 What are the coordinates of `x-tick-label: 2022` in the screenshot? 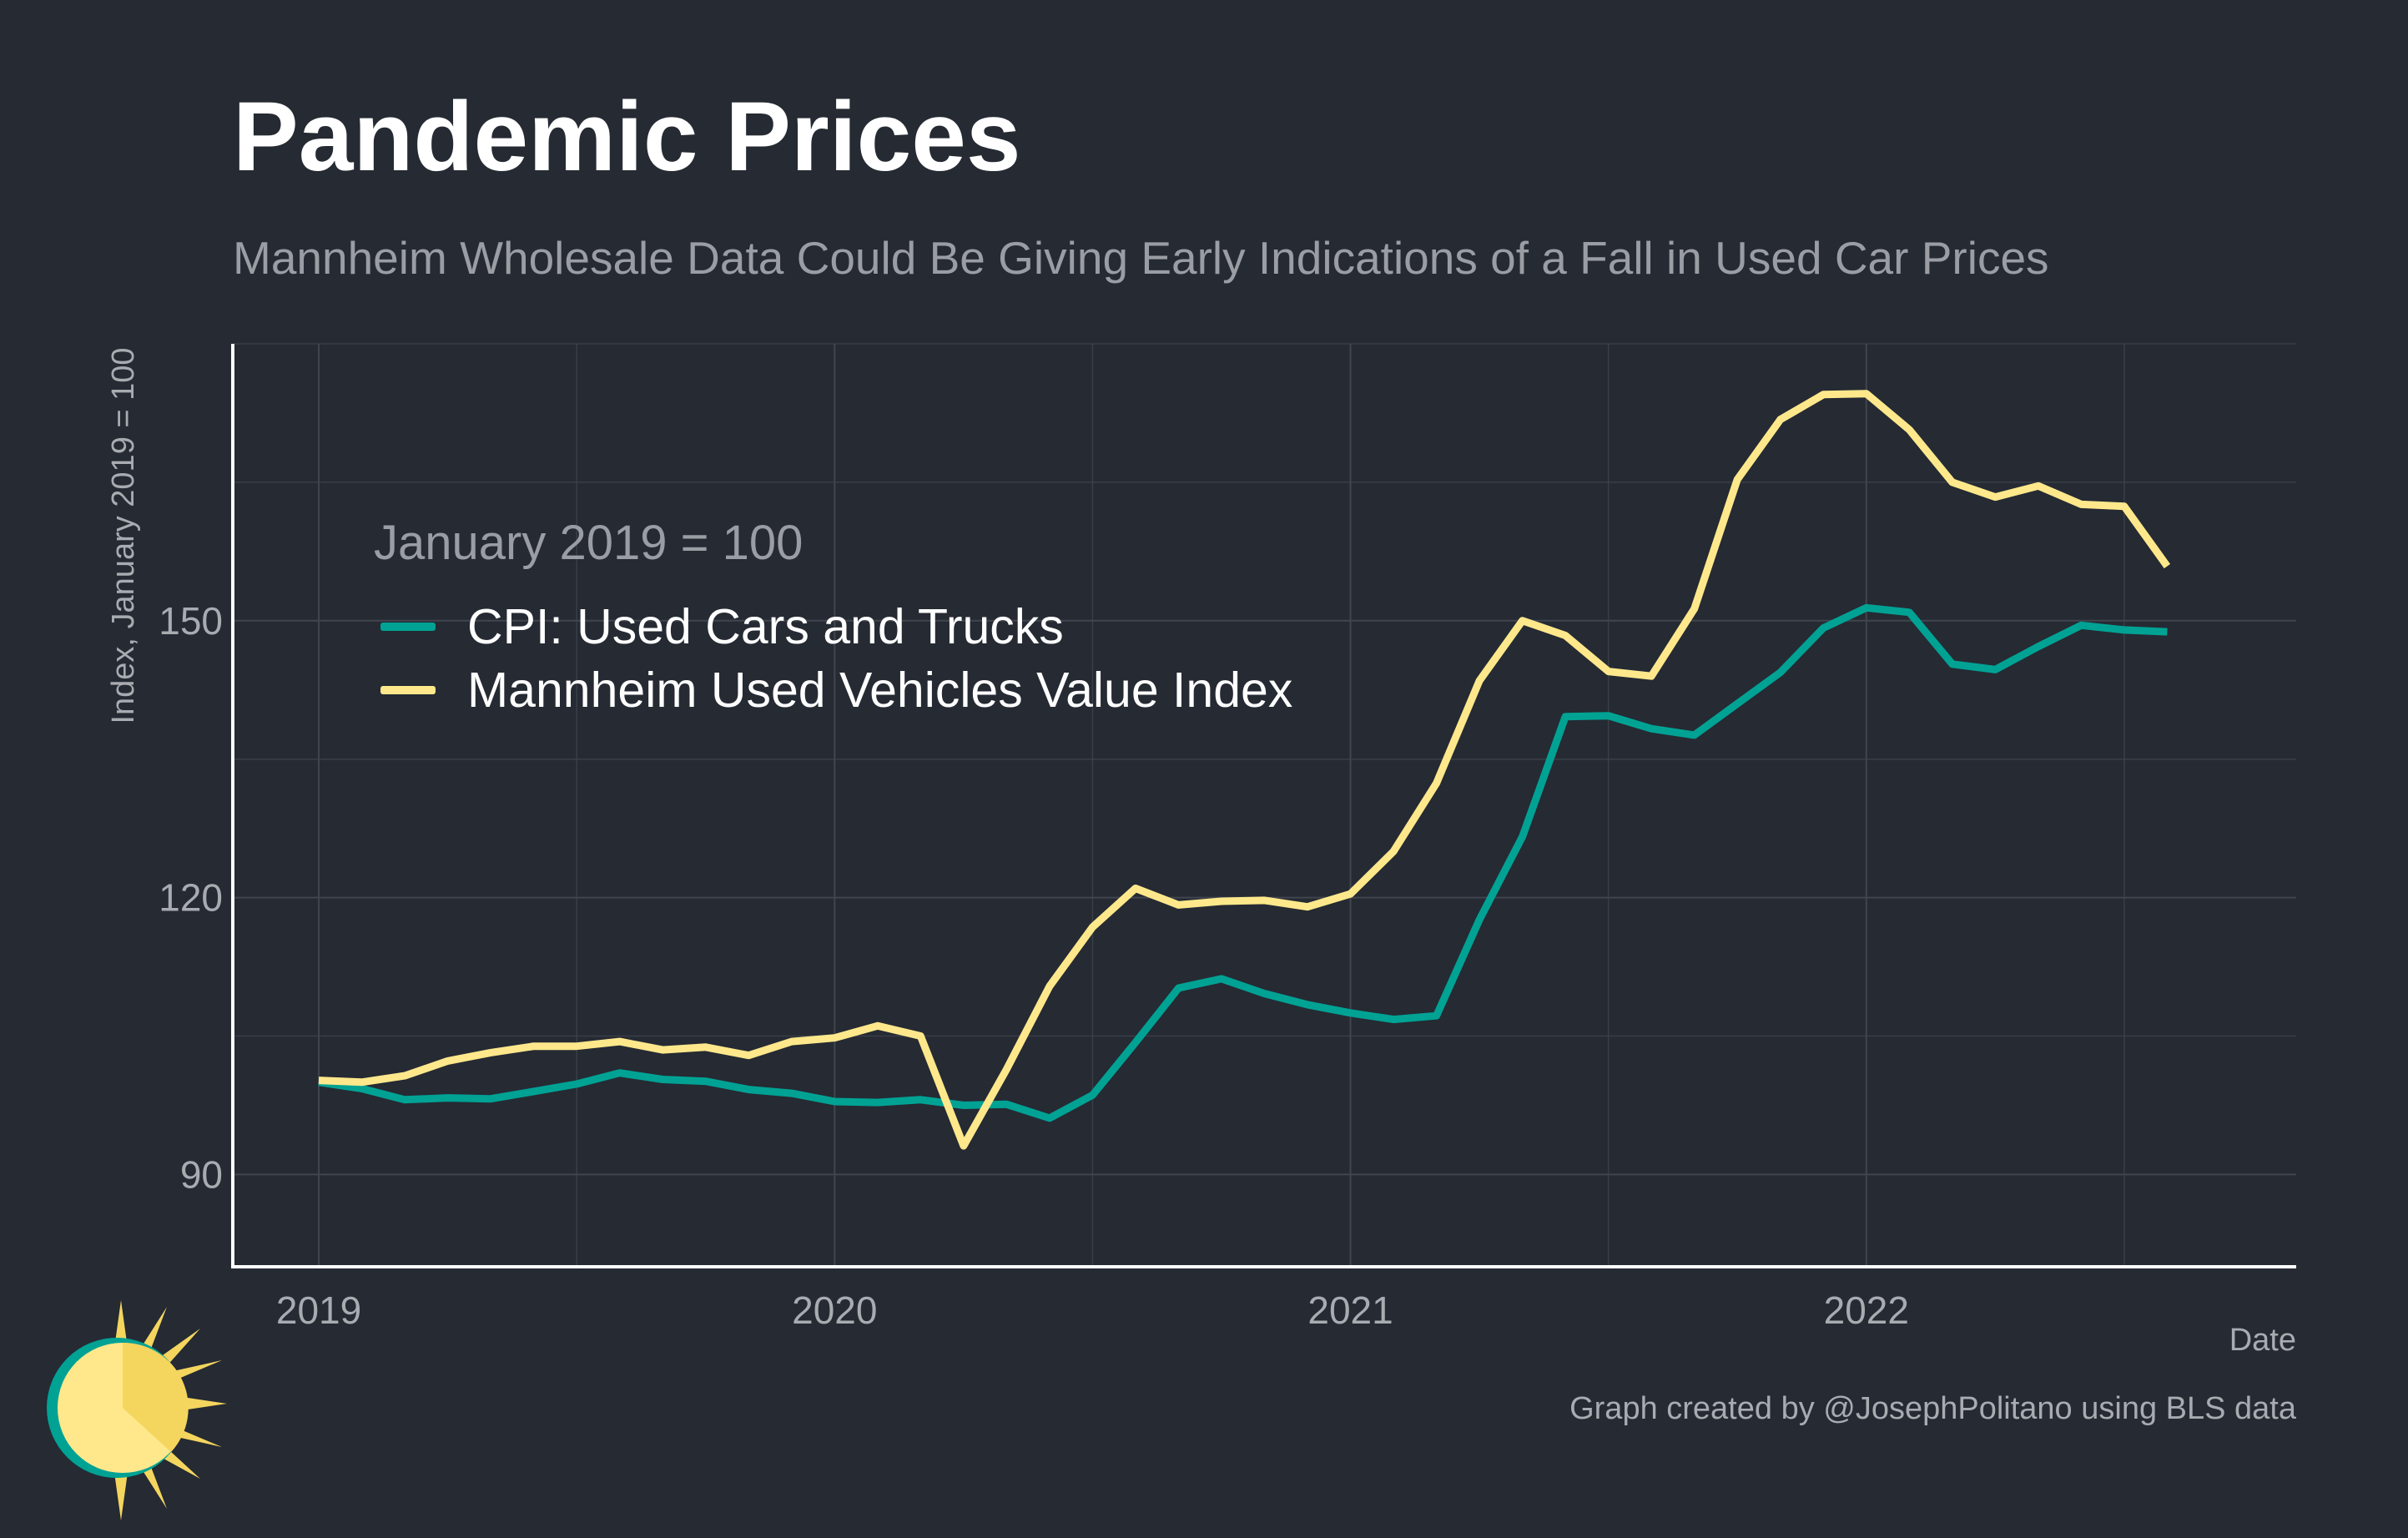 It's located at (1866, 1310).